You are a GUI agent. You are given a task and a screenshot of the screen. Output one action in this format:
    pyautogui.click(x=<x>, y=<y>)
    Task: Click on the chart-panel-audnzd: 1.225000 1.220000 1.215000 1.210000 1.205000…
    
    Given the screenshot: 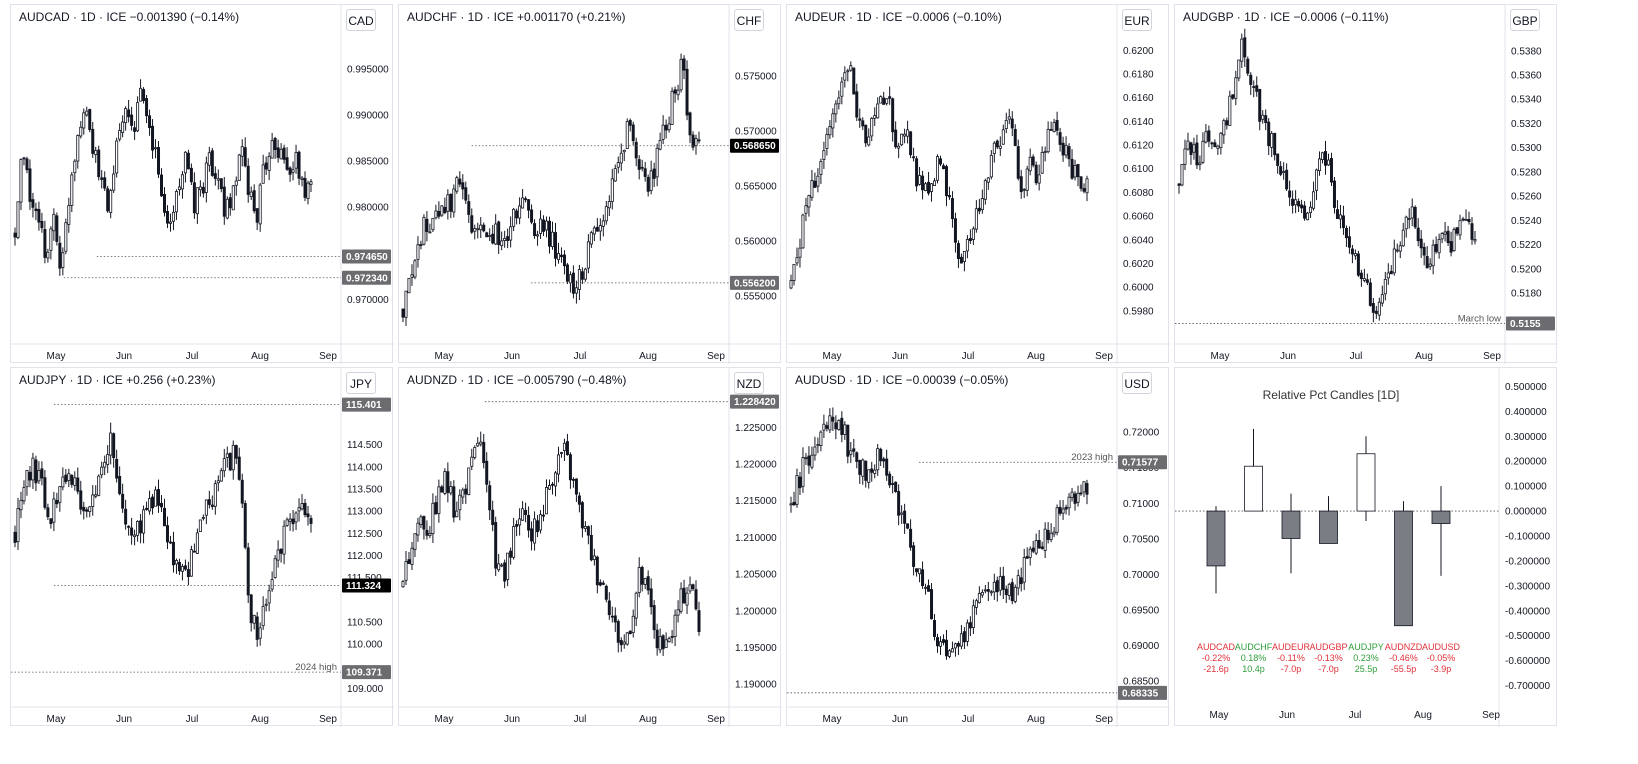 What is the action you would take?
    pyautogui.click(x=590, y=547)
    